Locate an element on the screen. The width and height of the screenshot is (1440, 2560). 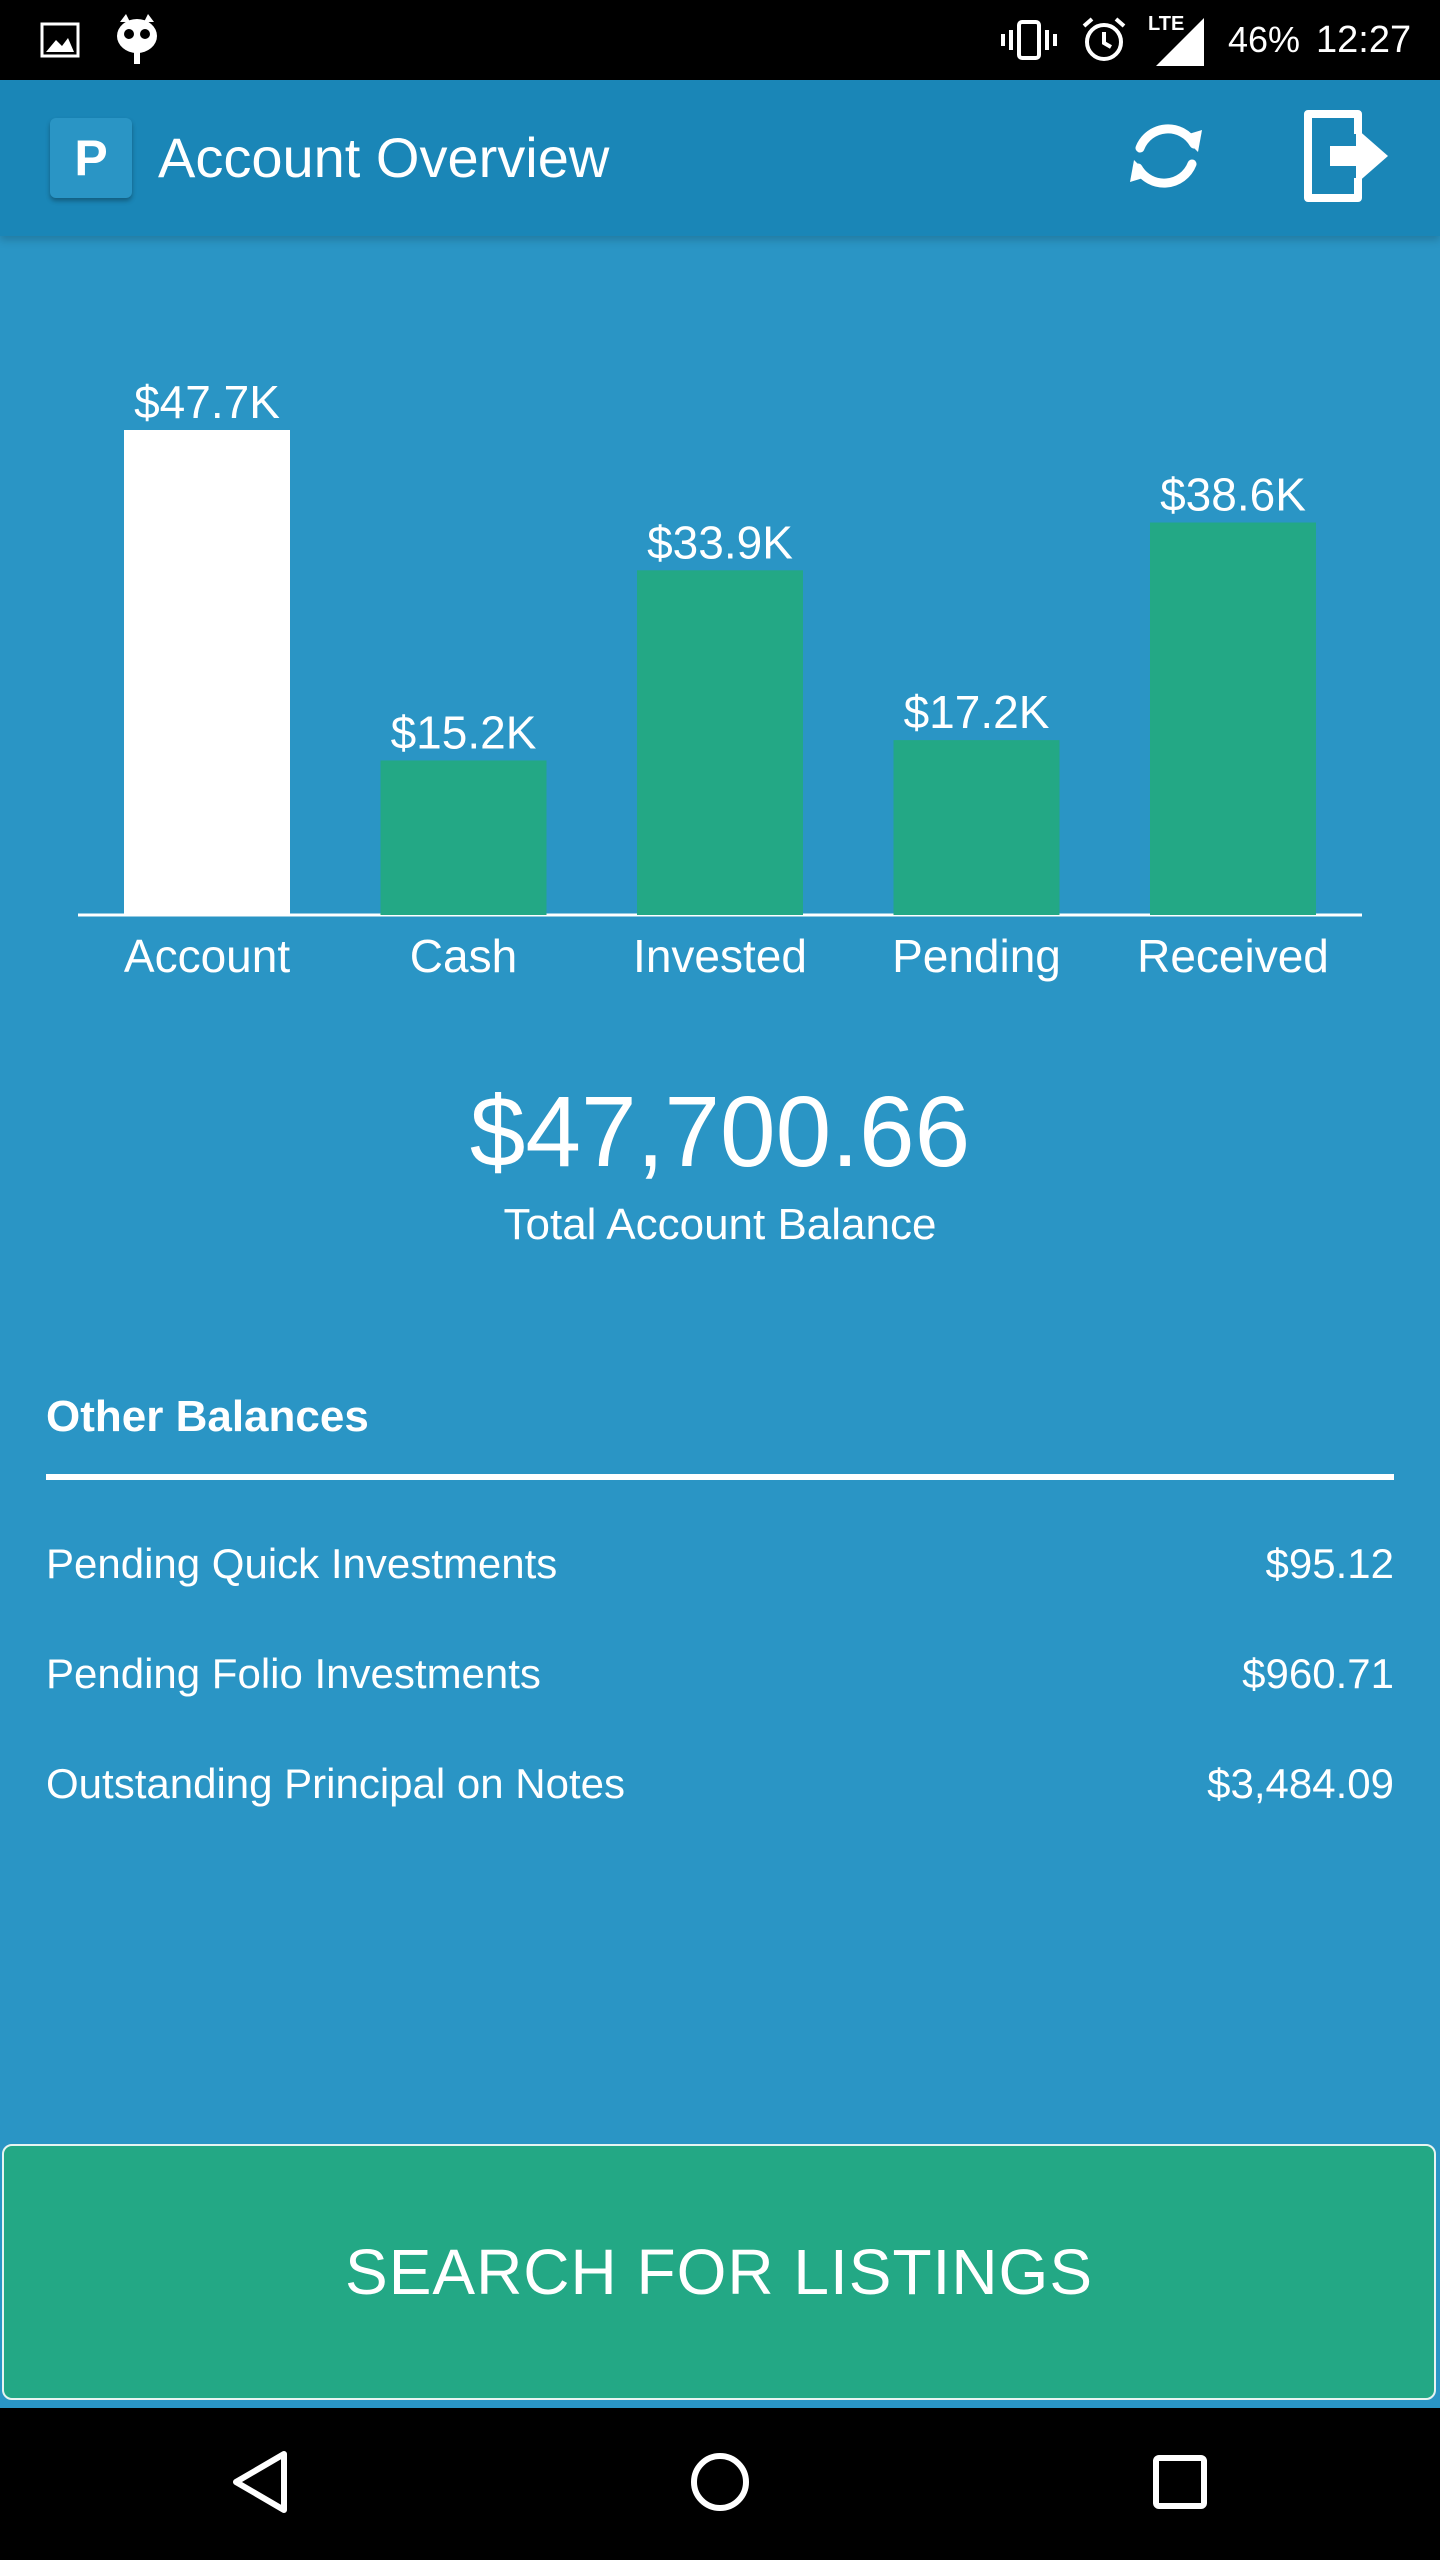
logout-button is located at coordinates (1346, 158).